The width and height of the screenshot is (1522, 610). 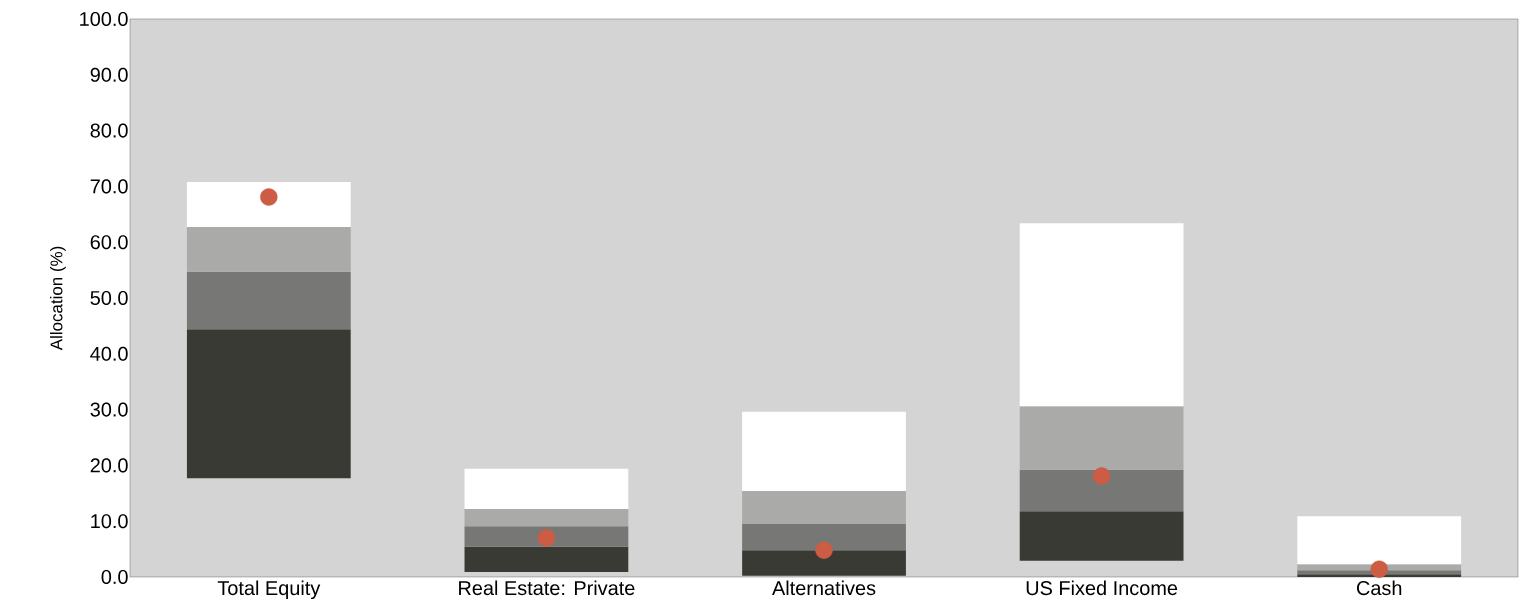 What do you see at coordinates (547, 588) in the screenshot?
I see `x-tick-label: Real Estate: Private` at bounding box center [547, 588].